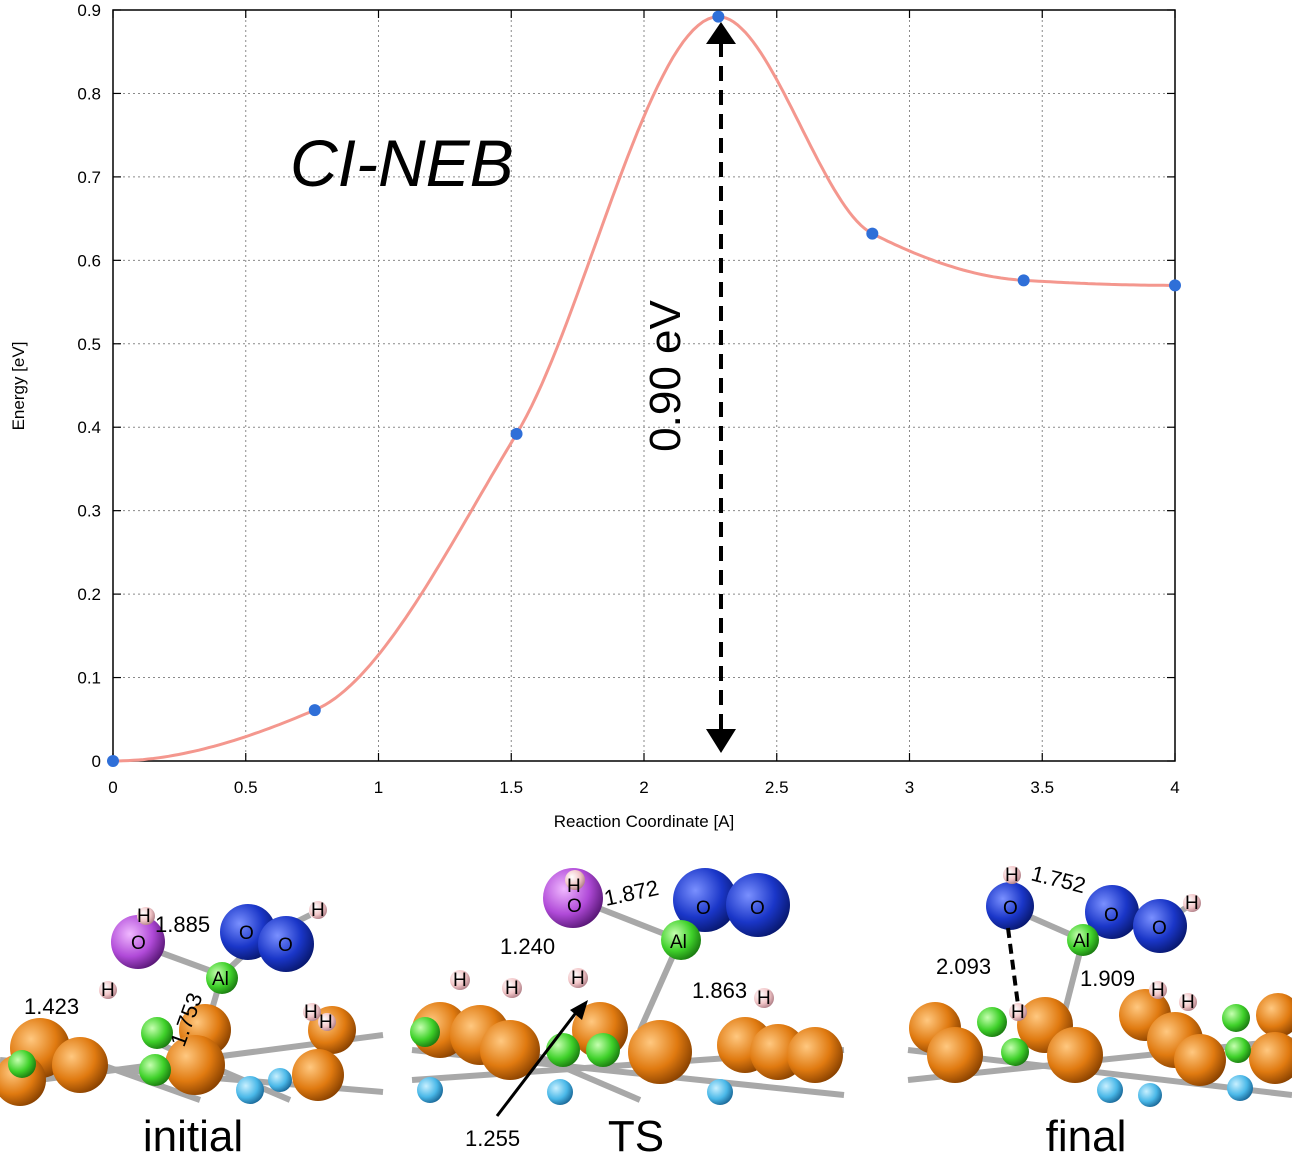  I want to click on x-tick-label: 3, so click(909, 787).